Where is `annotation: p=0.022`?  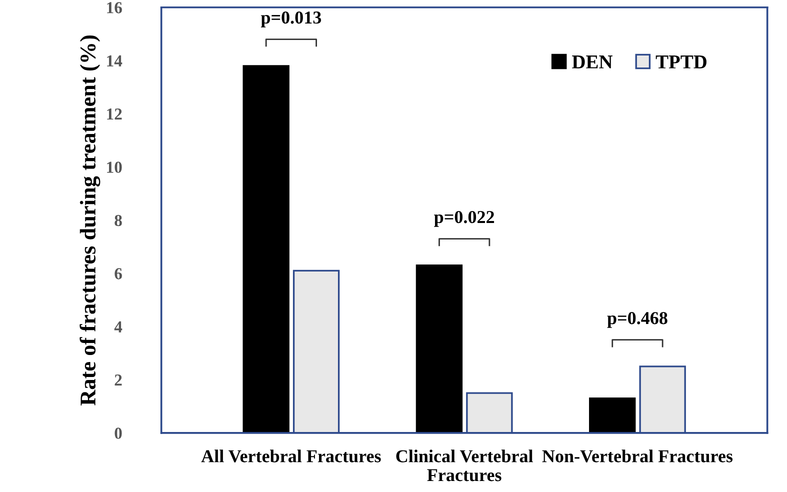
annotation: p=0.022 is located at coordinates (464, 218).